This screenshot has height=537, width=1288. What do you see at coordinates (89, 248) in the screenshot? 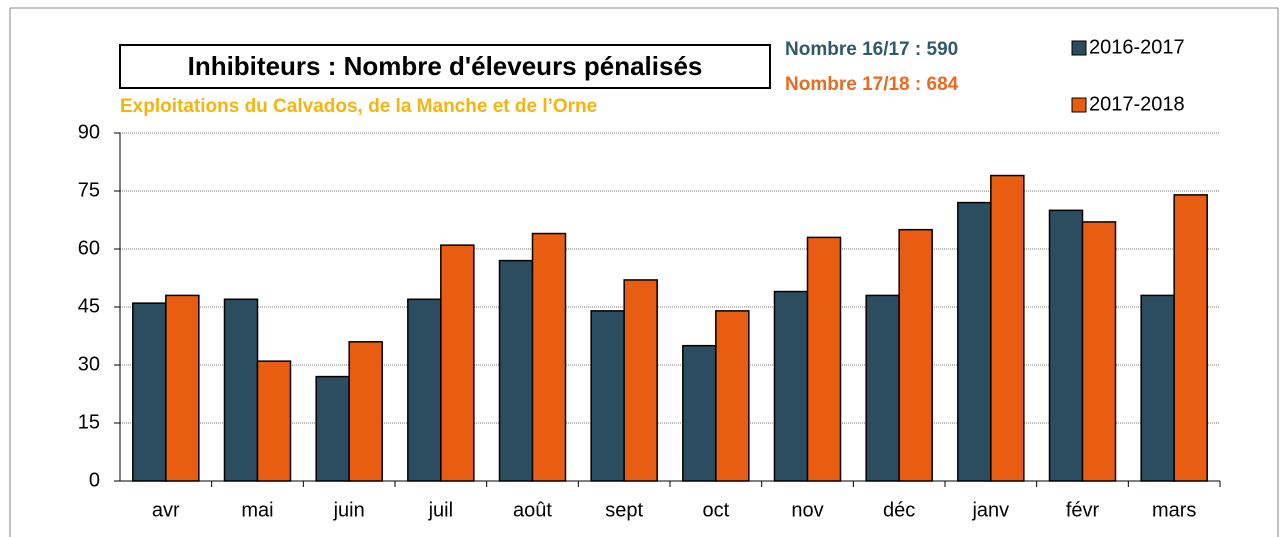
I see `y-tick-label: 60` at bounding box center [89, 248].